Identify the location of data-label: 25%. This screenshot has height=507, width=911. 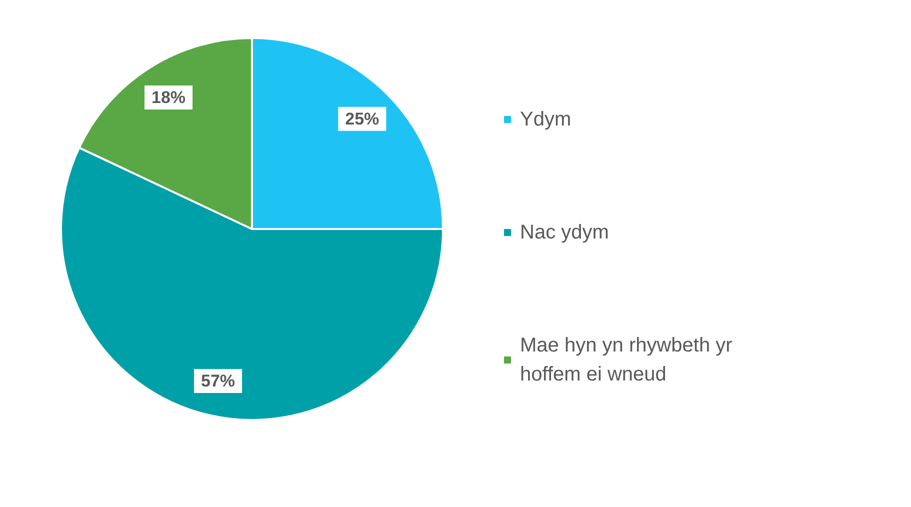
(362, 118).